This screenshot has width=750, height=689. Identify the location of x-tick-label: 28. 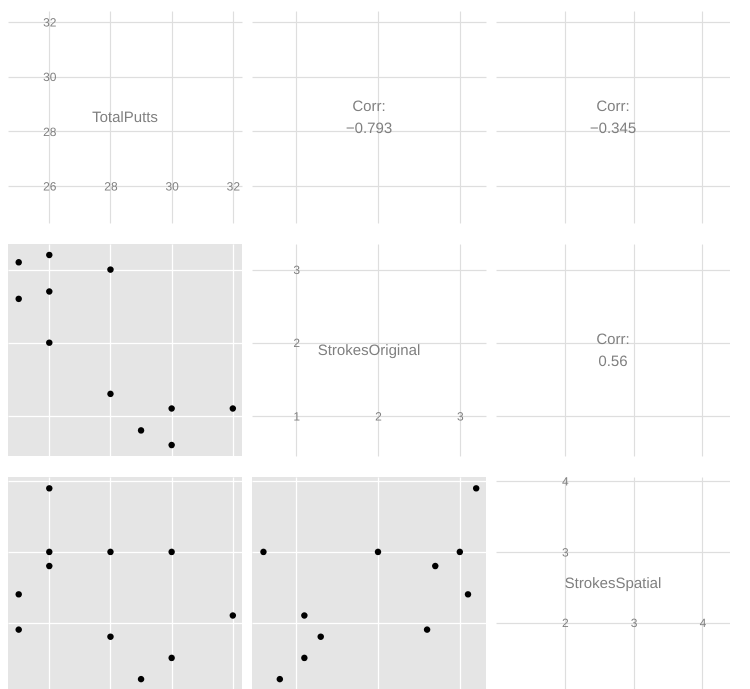
(111, 187).